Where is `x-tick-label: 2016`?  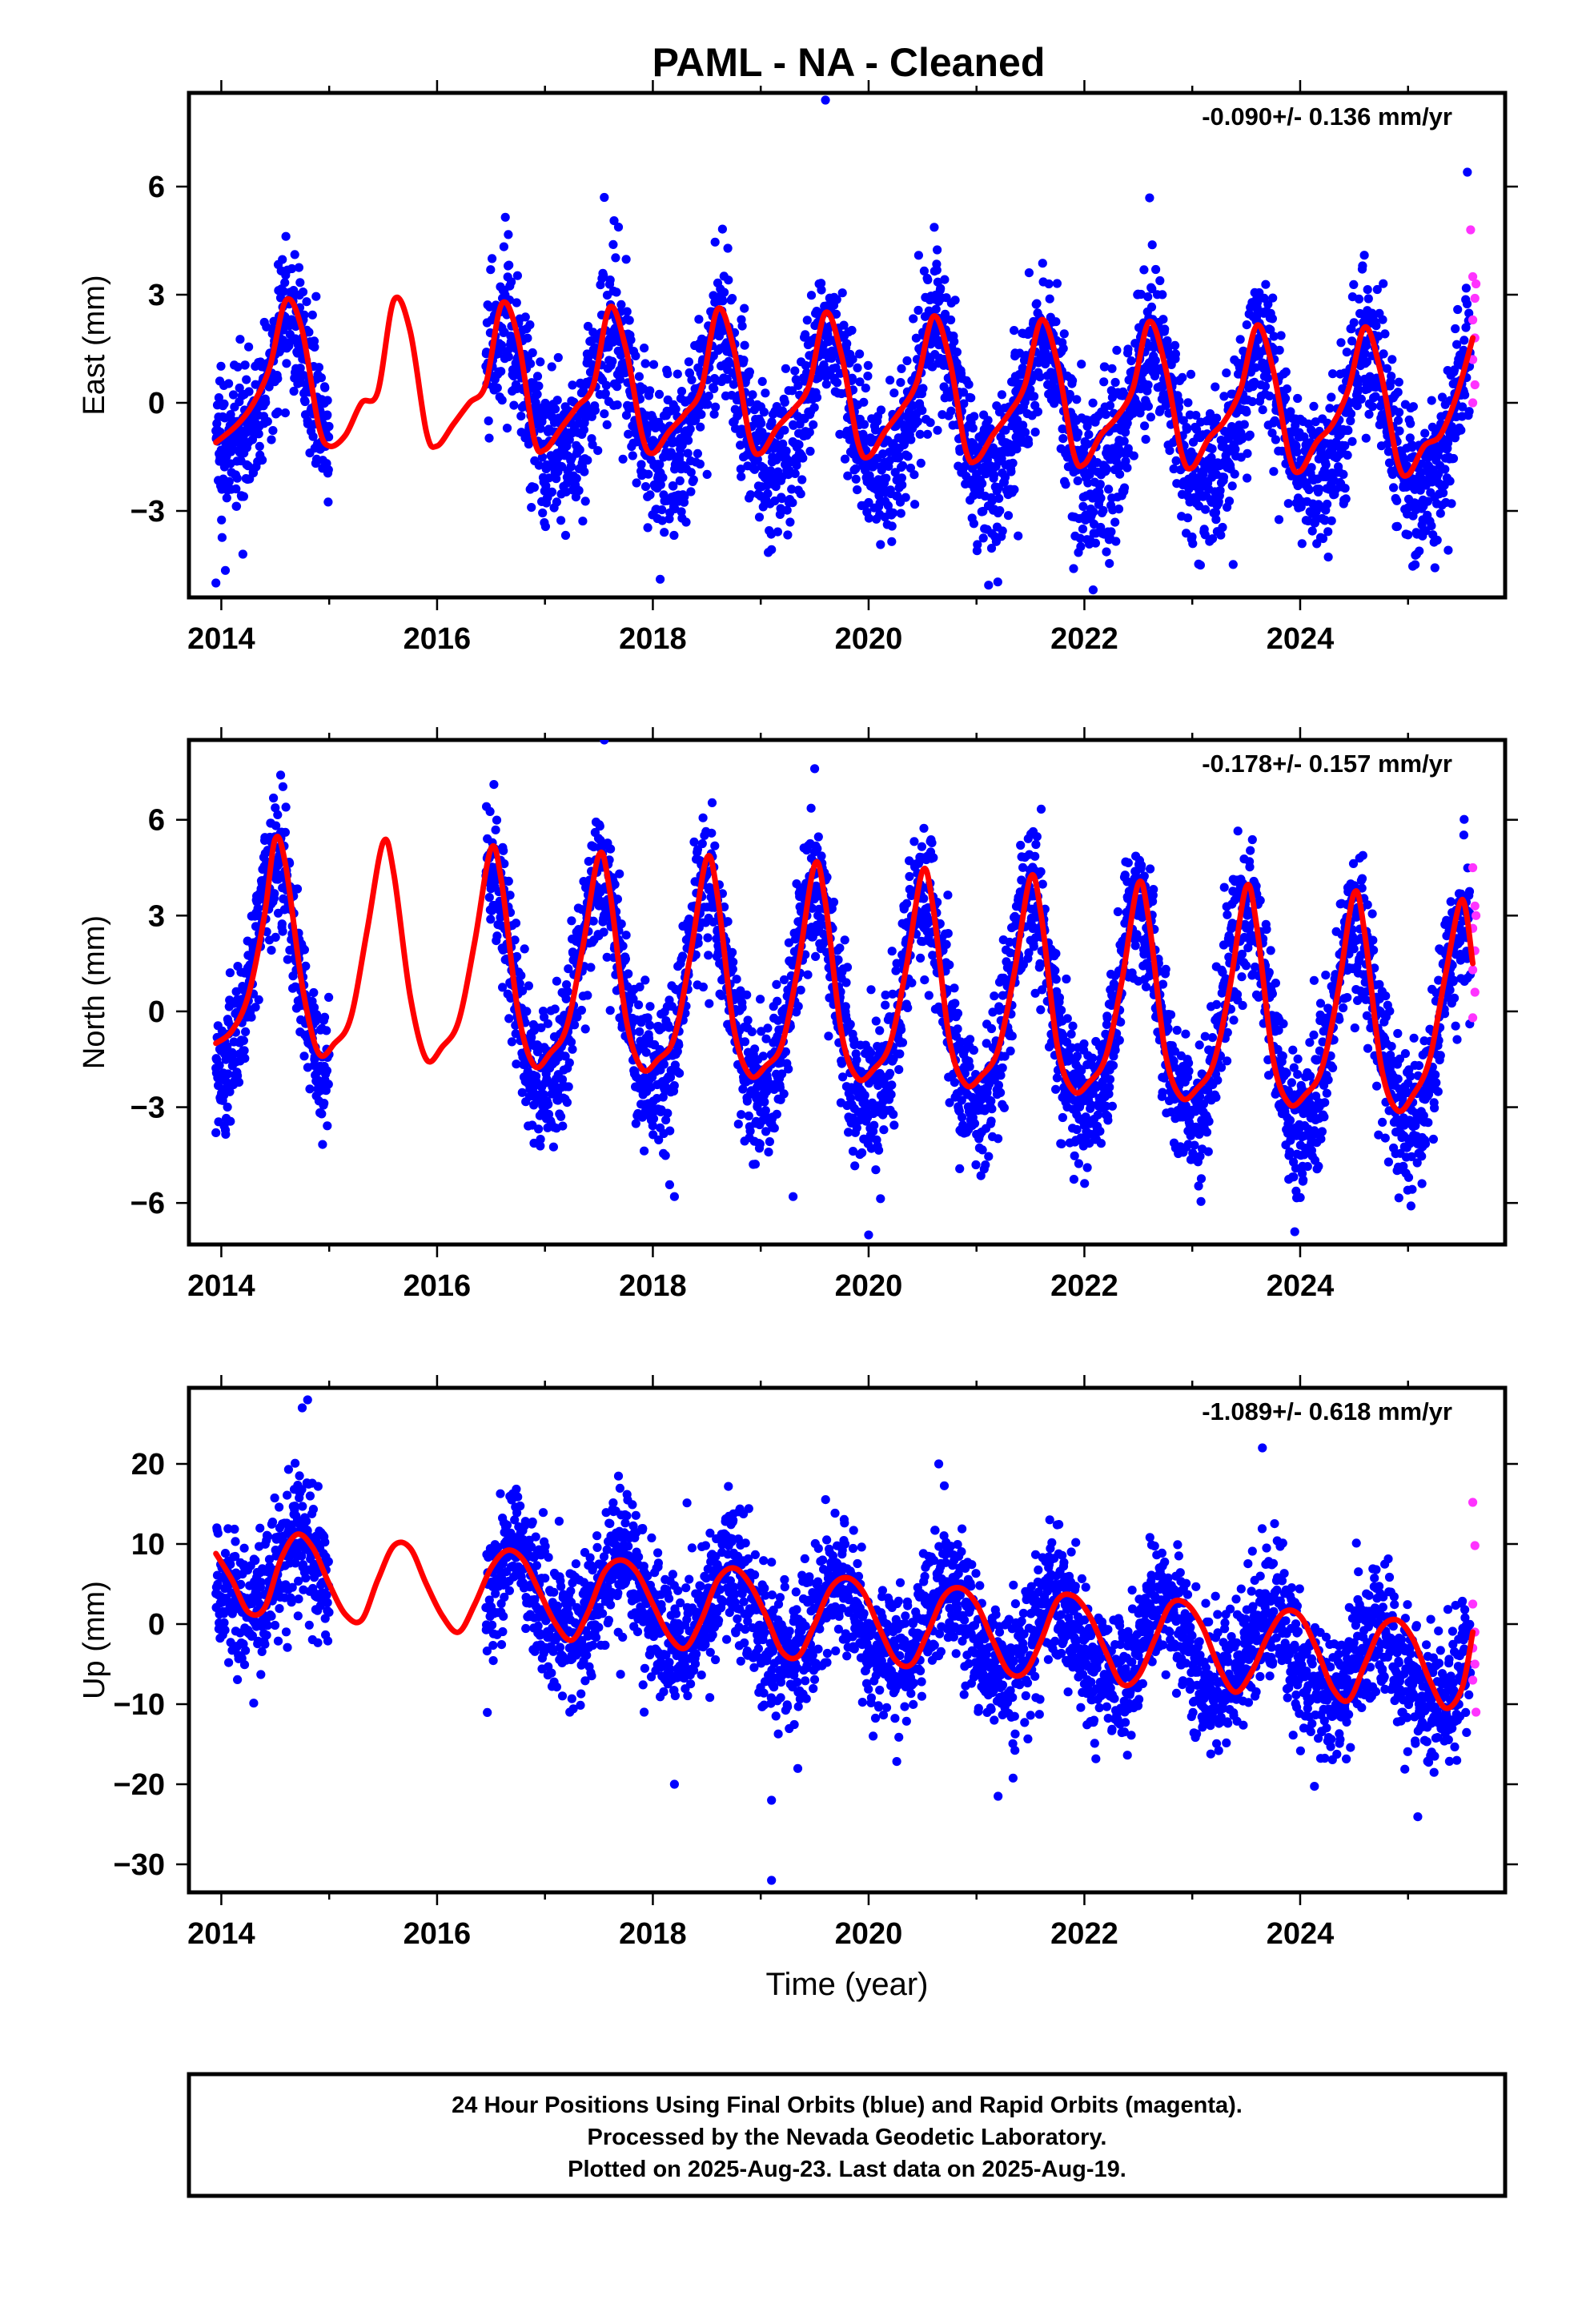
x-tick-label: 2016 is located at coordinates (438, 639).